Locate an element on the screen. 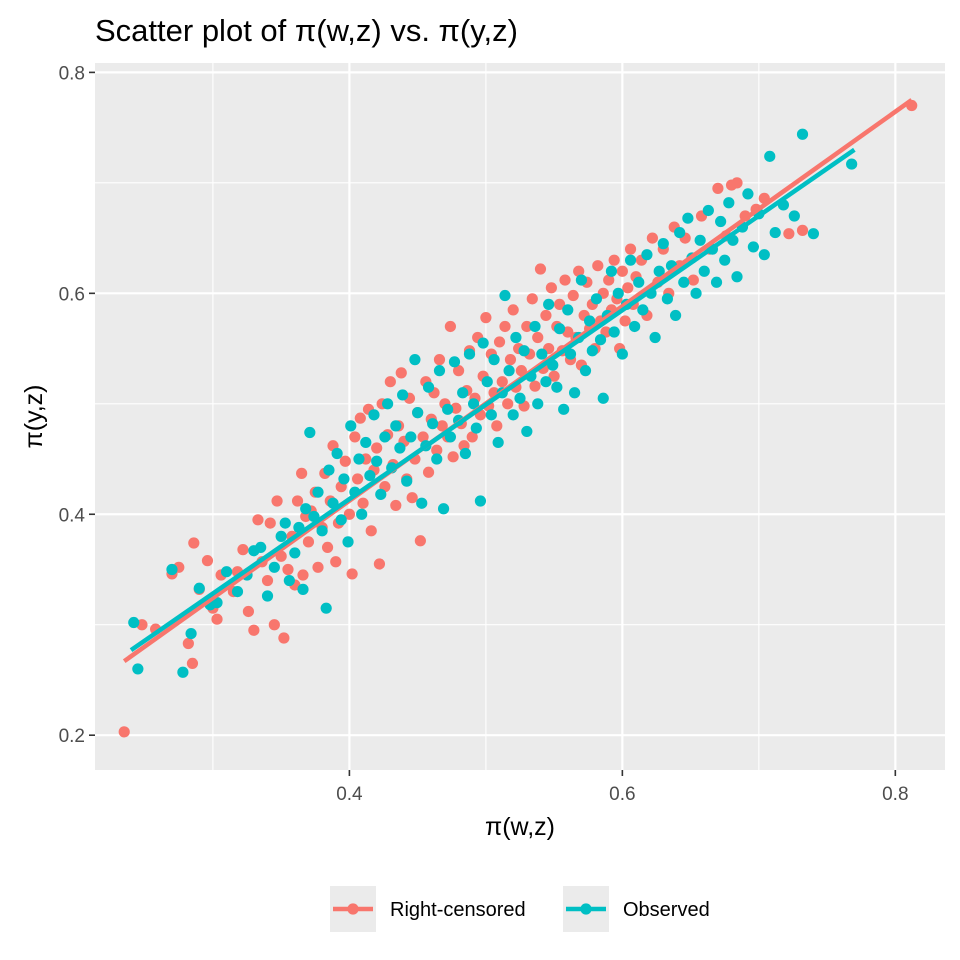 The height and width of the screenshot is (960, 960). legend-item-0: Right-censored is located at coordinates (428, 909).